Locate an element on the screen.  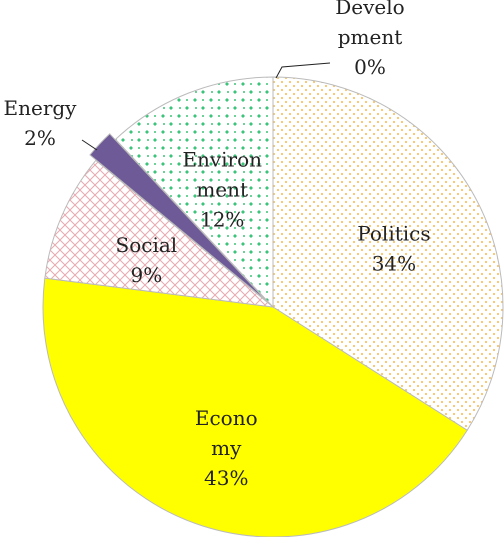
category-label: Social is located at coordinates (147, 245).